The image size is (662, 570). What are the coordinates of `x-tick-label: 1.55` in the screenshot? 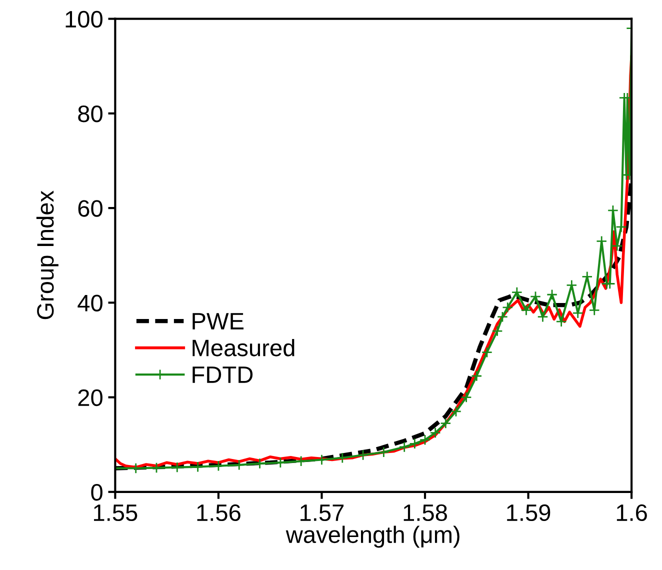 It's located at (116, 513).